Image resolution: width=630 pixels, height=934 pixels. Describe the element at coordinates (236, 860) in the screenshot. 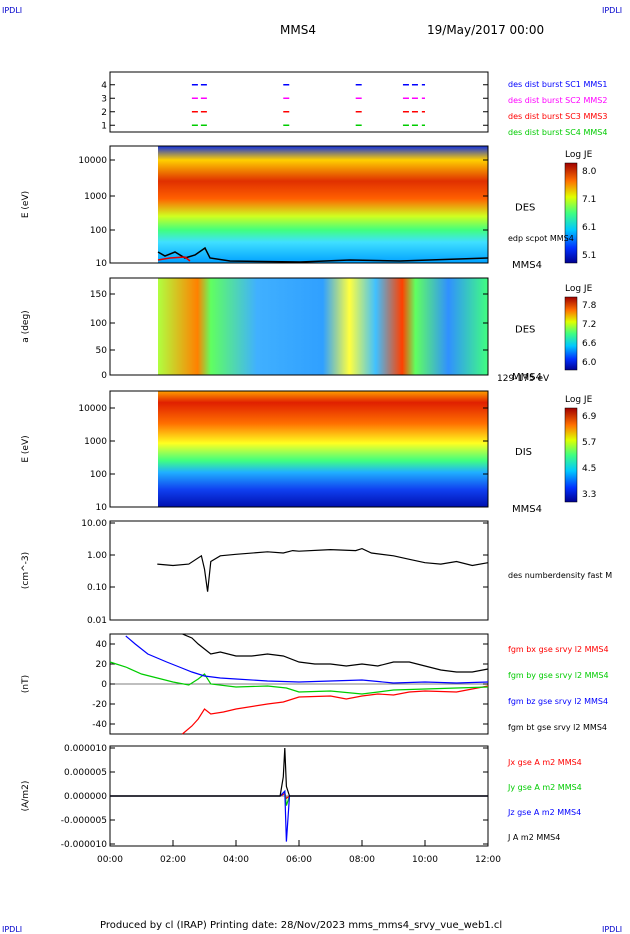

I see `x-tick-label: 04:00` at that location.